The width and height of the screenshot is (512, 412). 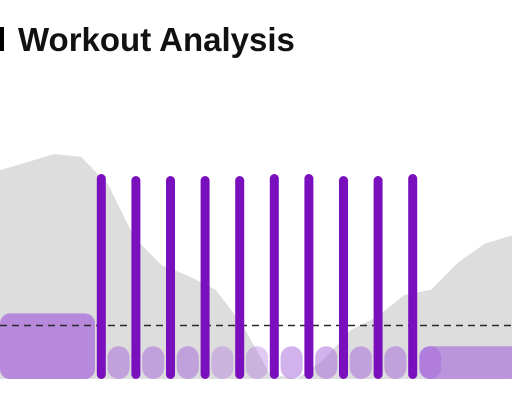 What do you see at coordinates (2, 39) in the screenshot?
I see `title-accent-bar` at bounding box center [2, 39].